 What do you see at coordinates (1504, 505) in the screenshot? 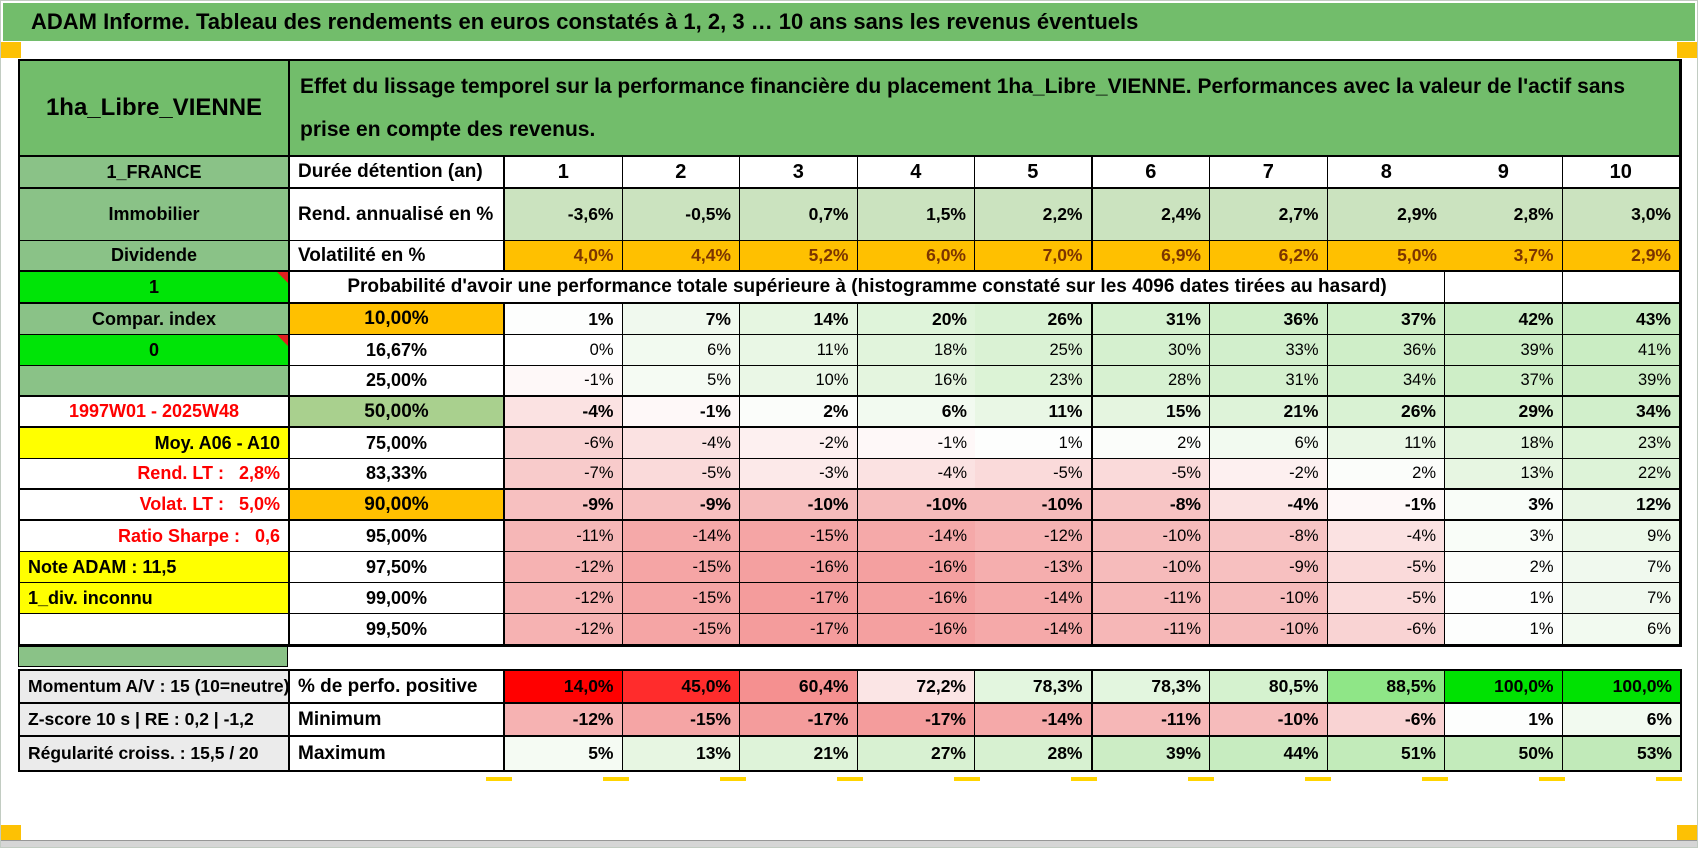
I see `probability-value-cell: 3%` at bounding box center [1504, 505].